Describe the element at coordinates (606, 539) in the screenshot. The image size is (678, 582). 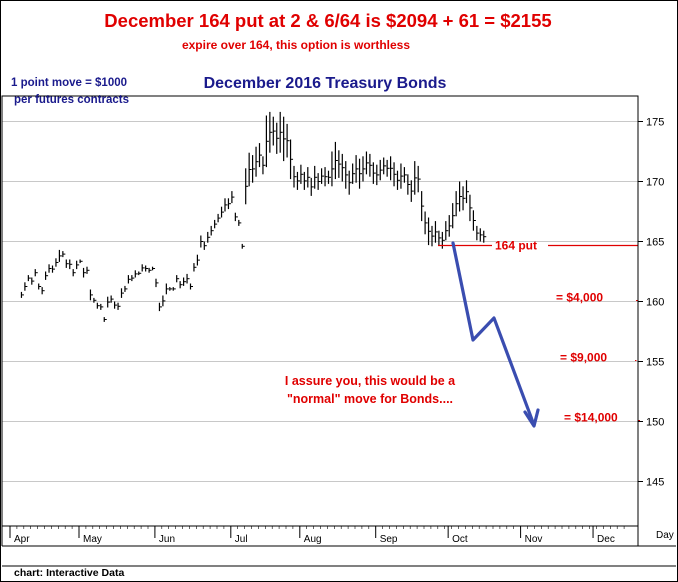
I see `x-month-label-dec: Dec` at that location.